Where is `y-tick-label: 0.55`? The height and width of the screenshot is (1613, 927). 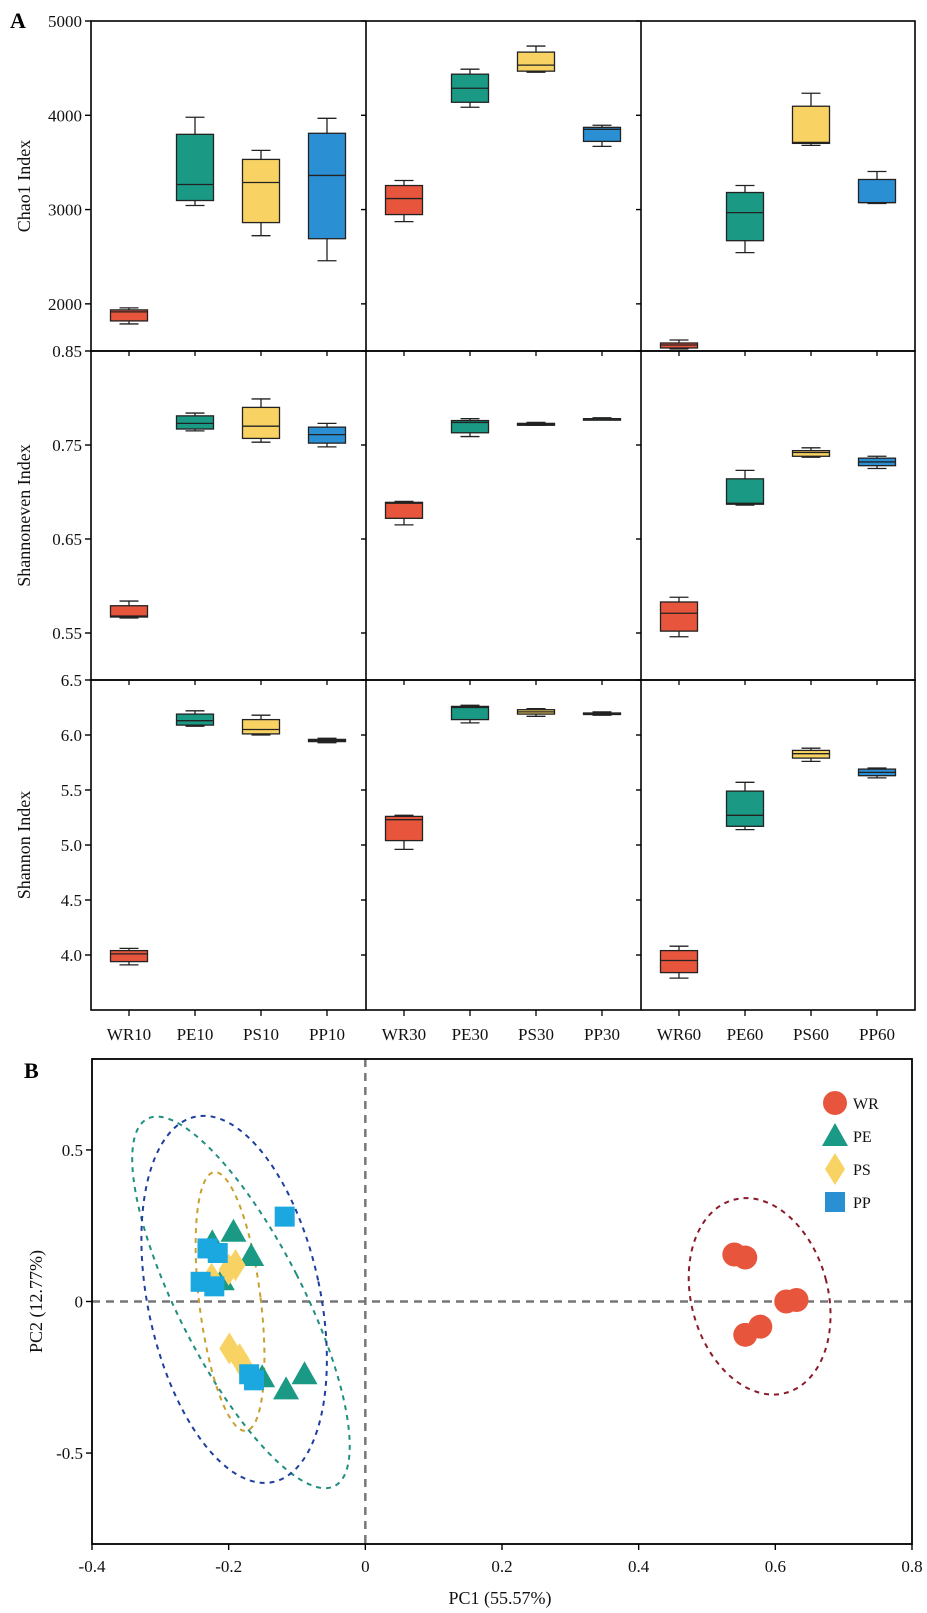 y-tick-label: 0.55 is located at coordinates (67, 633).